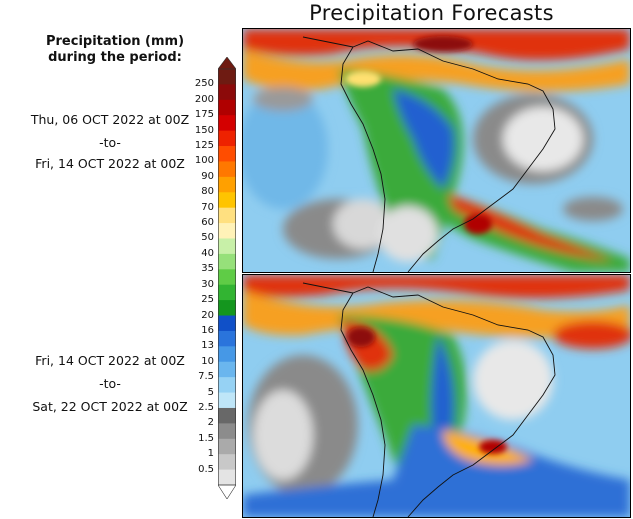 This screenshot has height=519, width=633. I want to click on pacific-dry-patch, so click(283, 99).